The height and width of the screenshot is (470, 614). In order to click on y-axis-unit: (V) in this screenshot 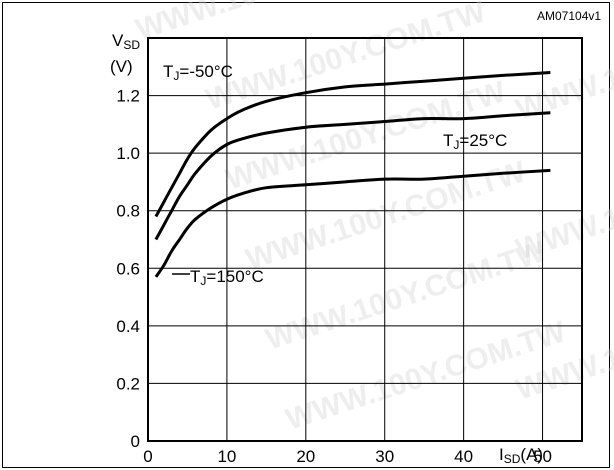, I will do `click(121, 66)`.